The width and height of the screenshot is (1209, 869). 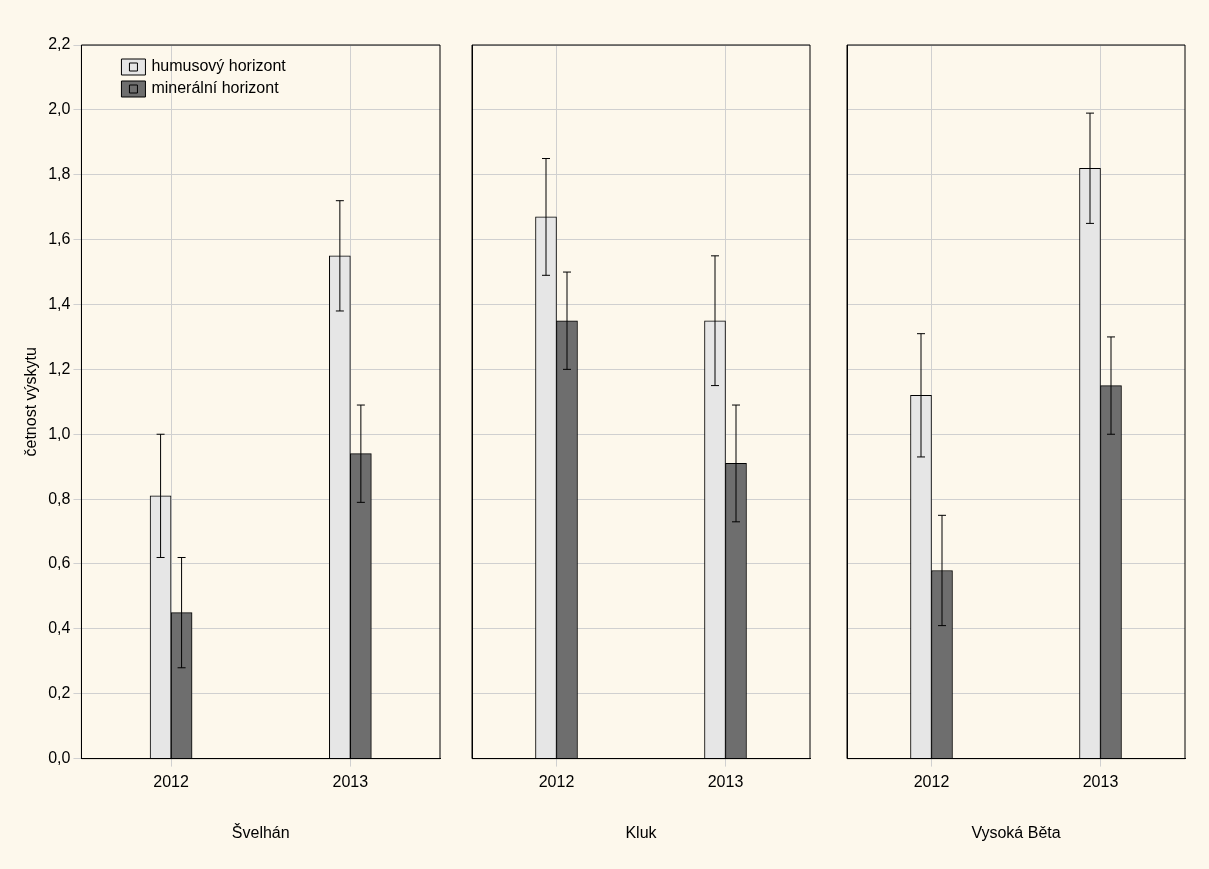 I want to click on x-axis-title: Kluk, so click(x=641, y=832).